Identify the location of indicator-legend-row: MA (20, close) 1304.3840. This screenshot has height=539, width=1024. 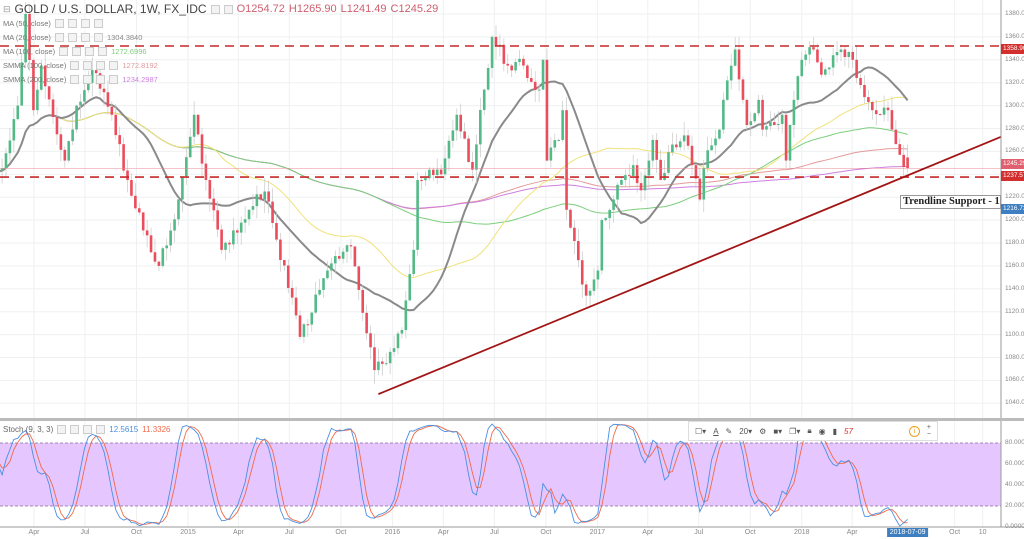
(220, 37).